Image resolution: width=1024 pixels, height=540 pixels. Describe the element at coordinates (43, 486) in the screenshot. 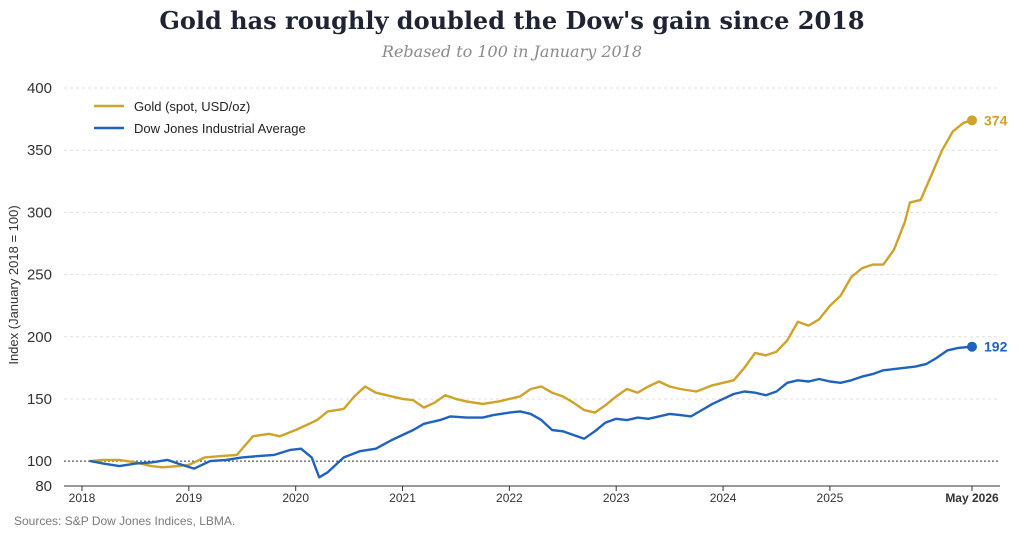

I see `y-tick-label: 80` at that location.